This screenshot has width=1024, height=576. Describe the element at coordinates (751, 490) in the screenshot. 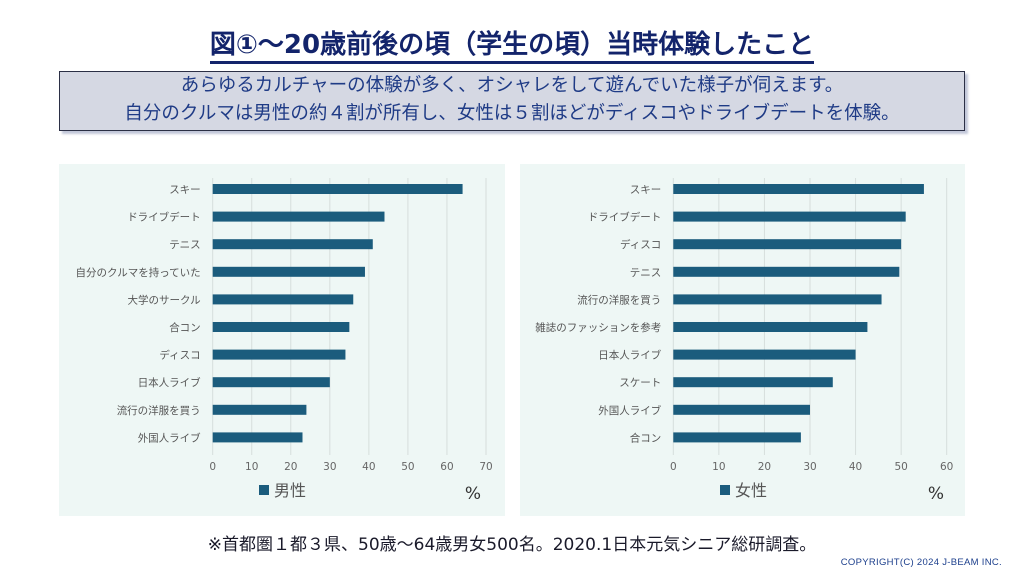

I see `legend-label: 女性` at that location.